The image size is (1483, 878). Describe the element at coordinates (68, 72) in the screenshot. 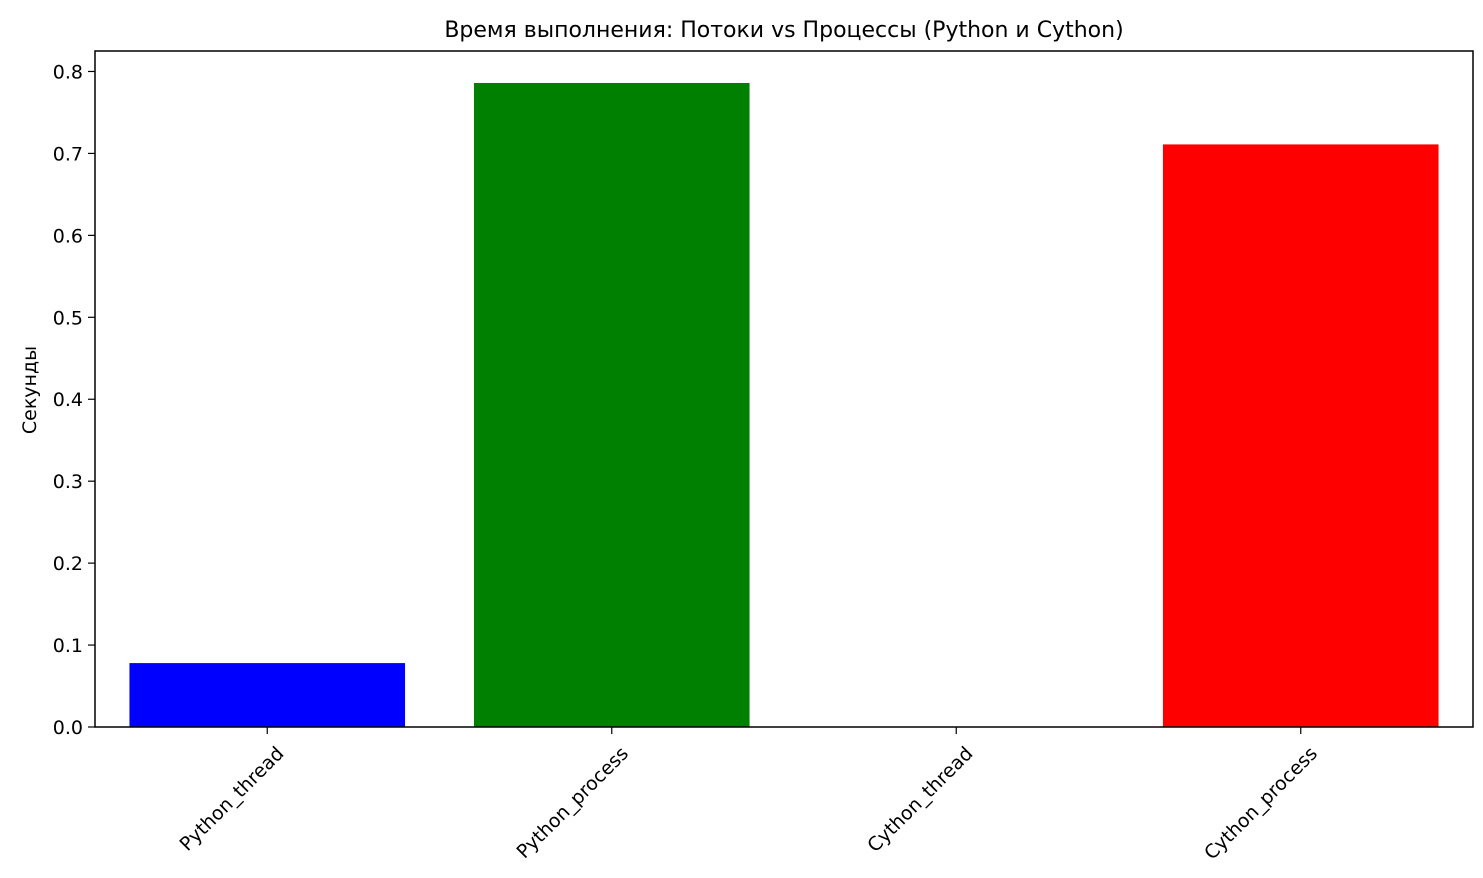

I see `y-tick-label: 0.8` at that location.